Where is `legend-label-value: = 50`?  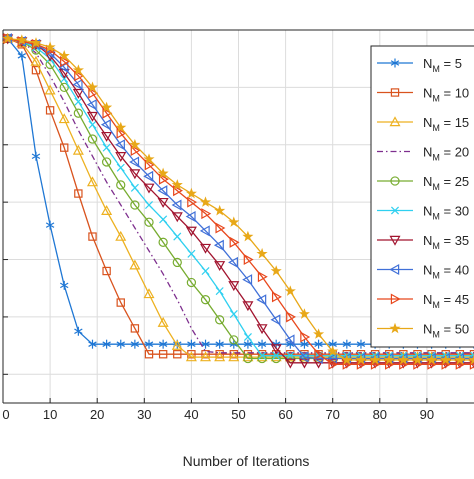 legend-label-value: = 50 is located at coordinates (454, 329).